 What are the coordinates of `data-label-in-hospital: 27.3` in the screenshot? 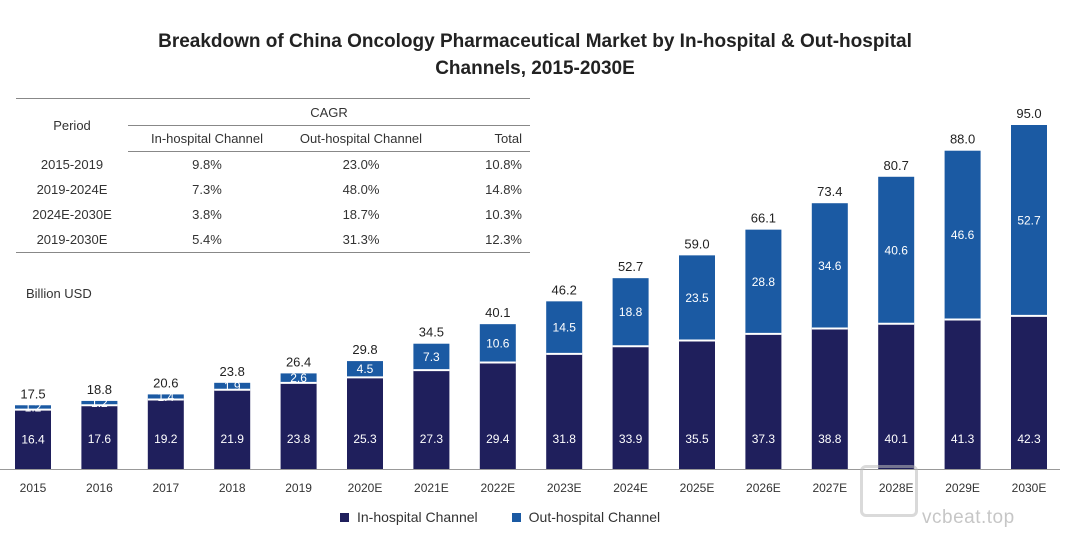 It's located at (432, 439).